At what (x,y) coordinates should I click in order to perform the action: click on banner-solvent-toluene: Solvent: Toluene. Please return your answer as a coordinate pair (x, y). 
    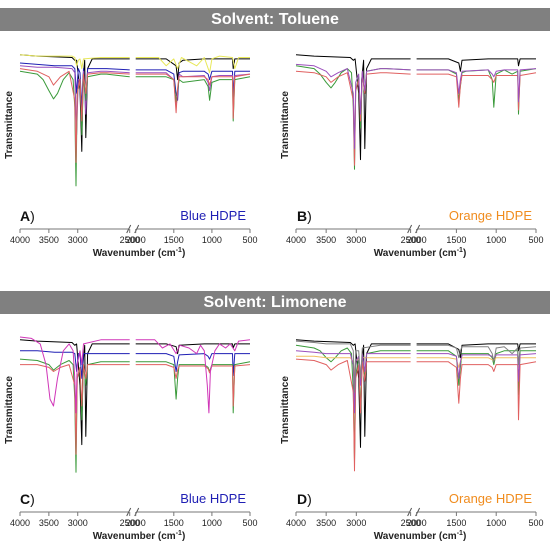
    Looking at the image, I should click on (275, 19).